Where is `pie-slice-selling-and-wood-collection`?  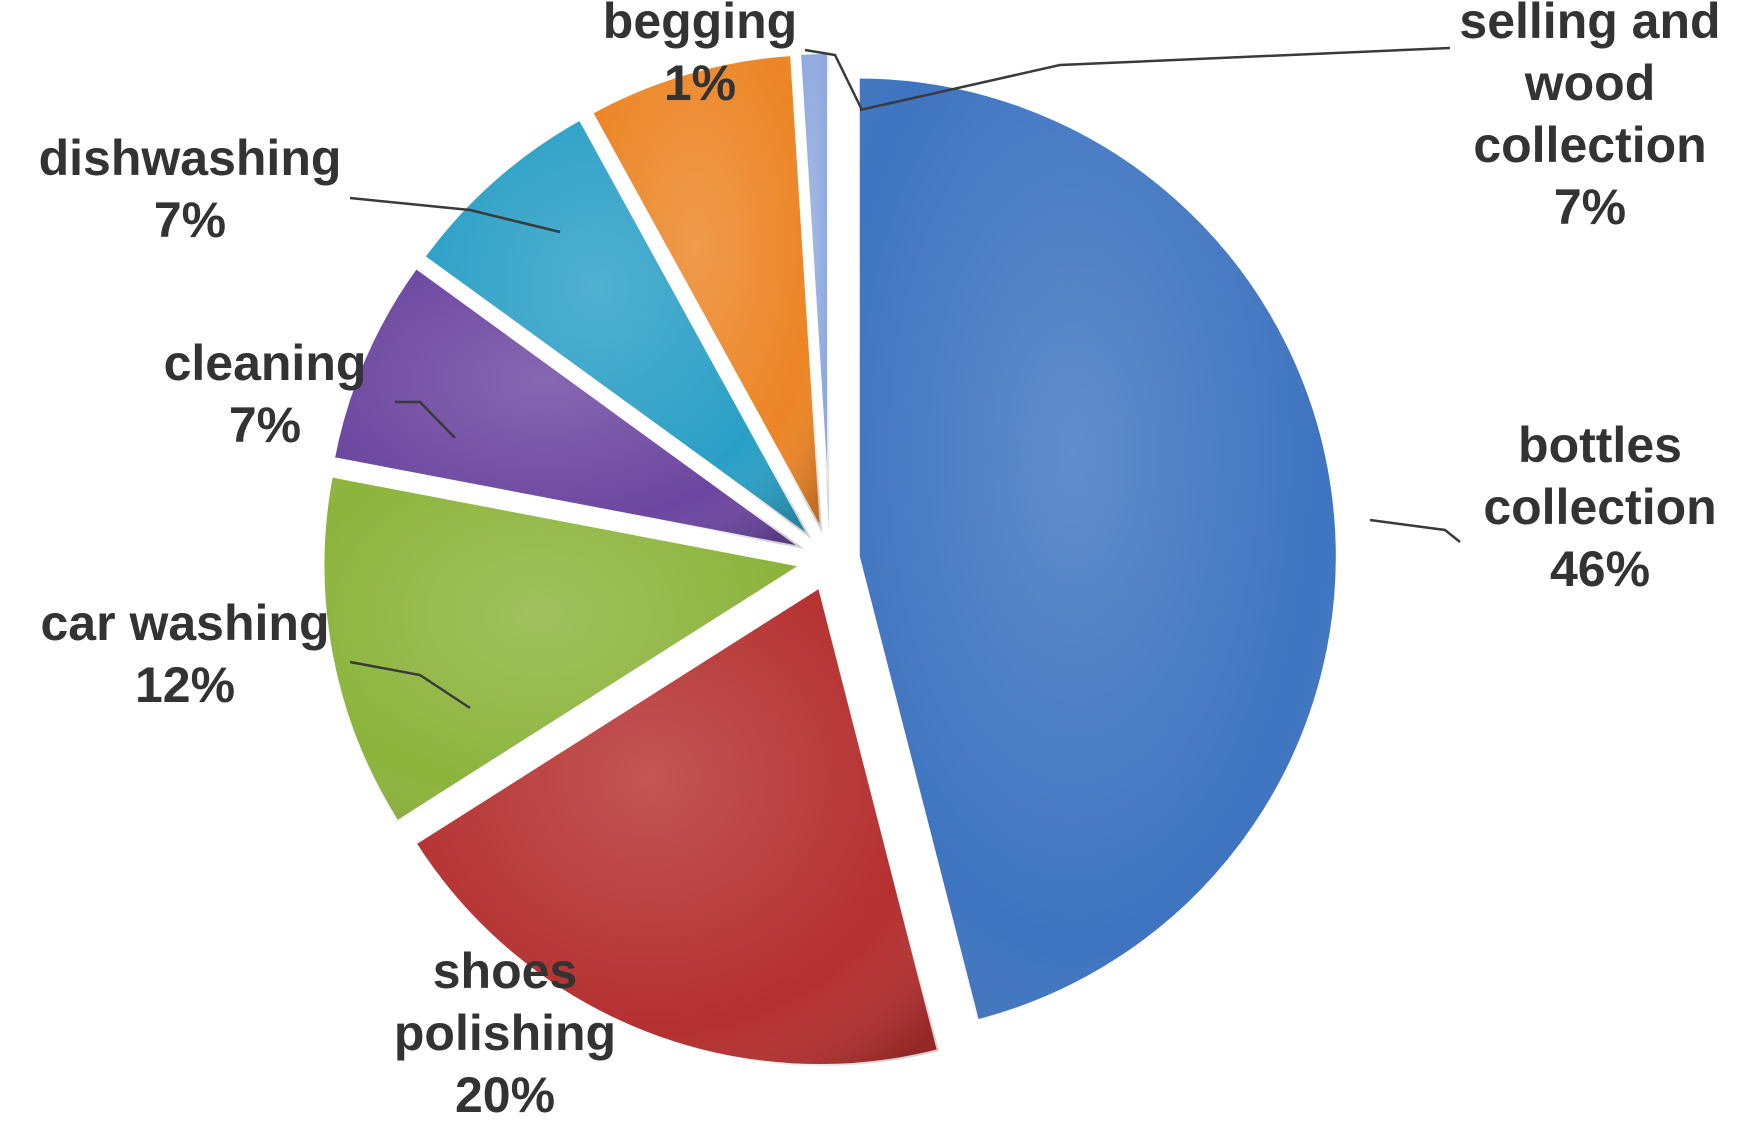
pie-slice-selling-and-wood-collection is located at coordinates (706, 293).